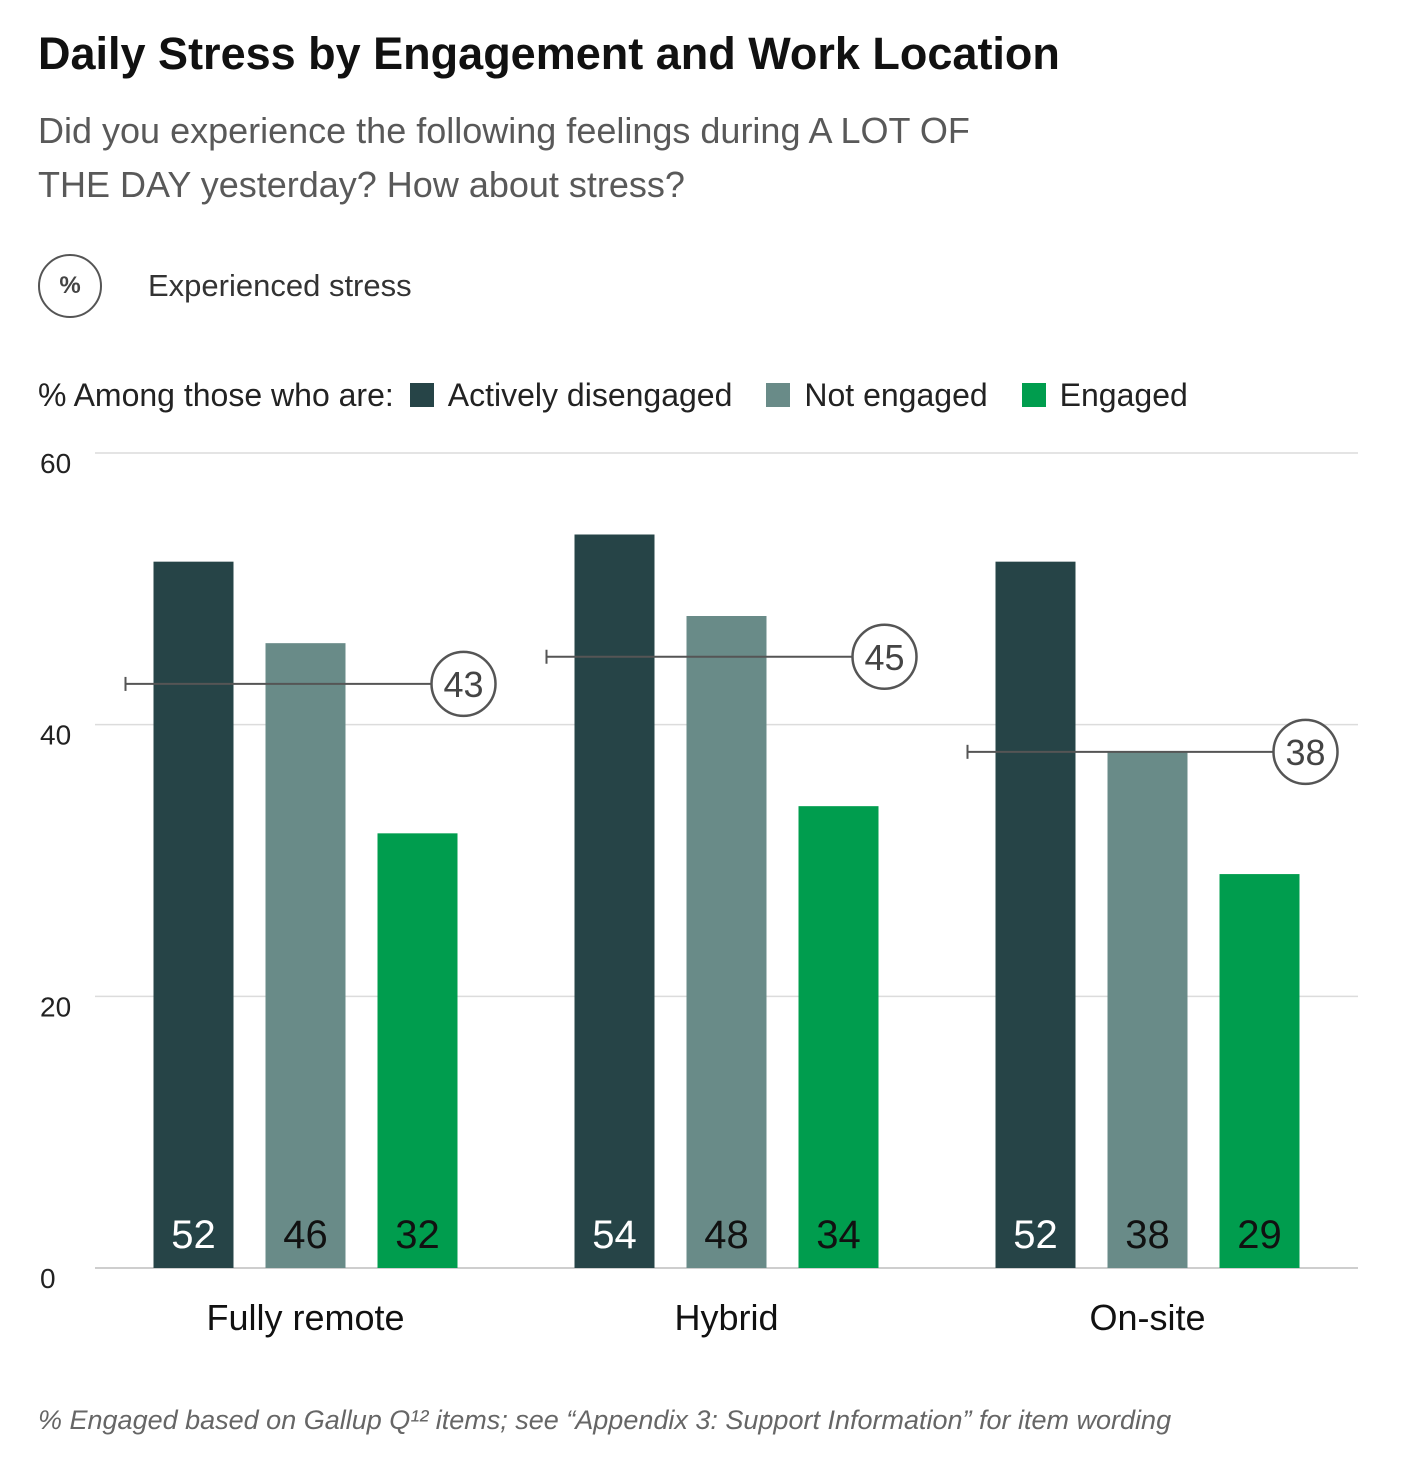 The height and width of the screenshot is (1471, 1415). What do you see at coordinates (216, 394) in the screenshot?
I see `legend-prefix: % Among those who are:` at bounding box center [216, 394].